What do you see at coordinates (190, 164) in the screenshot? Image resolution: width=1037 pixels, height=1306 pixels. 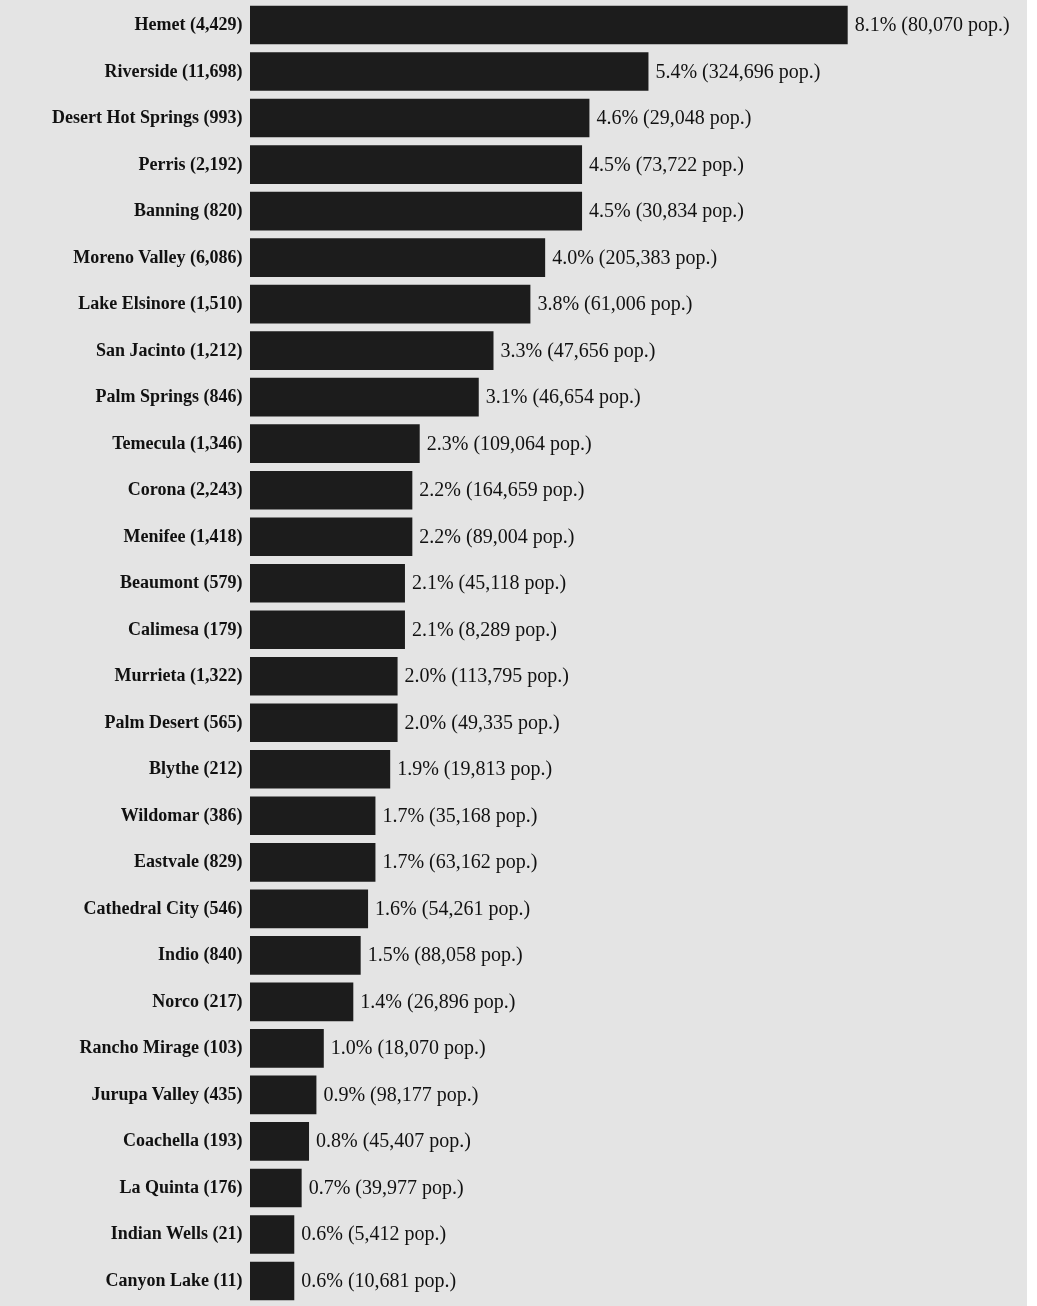 I see `y-tick-label: Perris (2,192)` at bounding box center [190, 164].